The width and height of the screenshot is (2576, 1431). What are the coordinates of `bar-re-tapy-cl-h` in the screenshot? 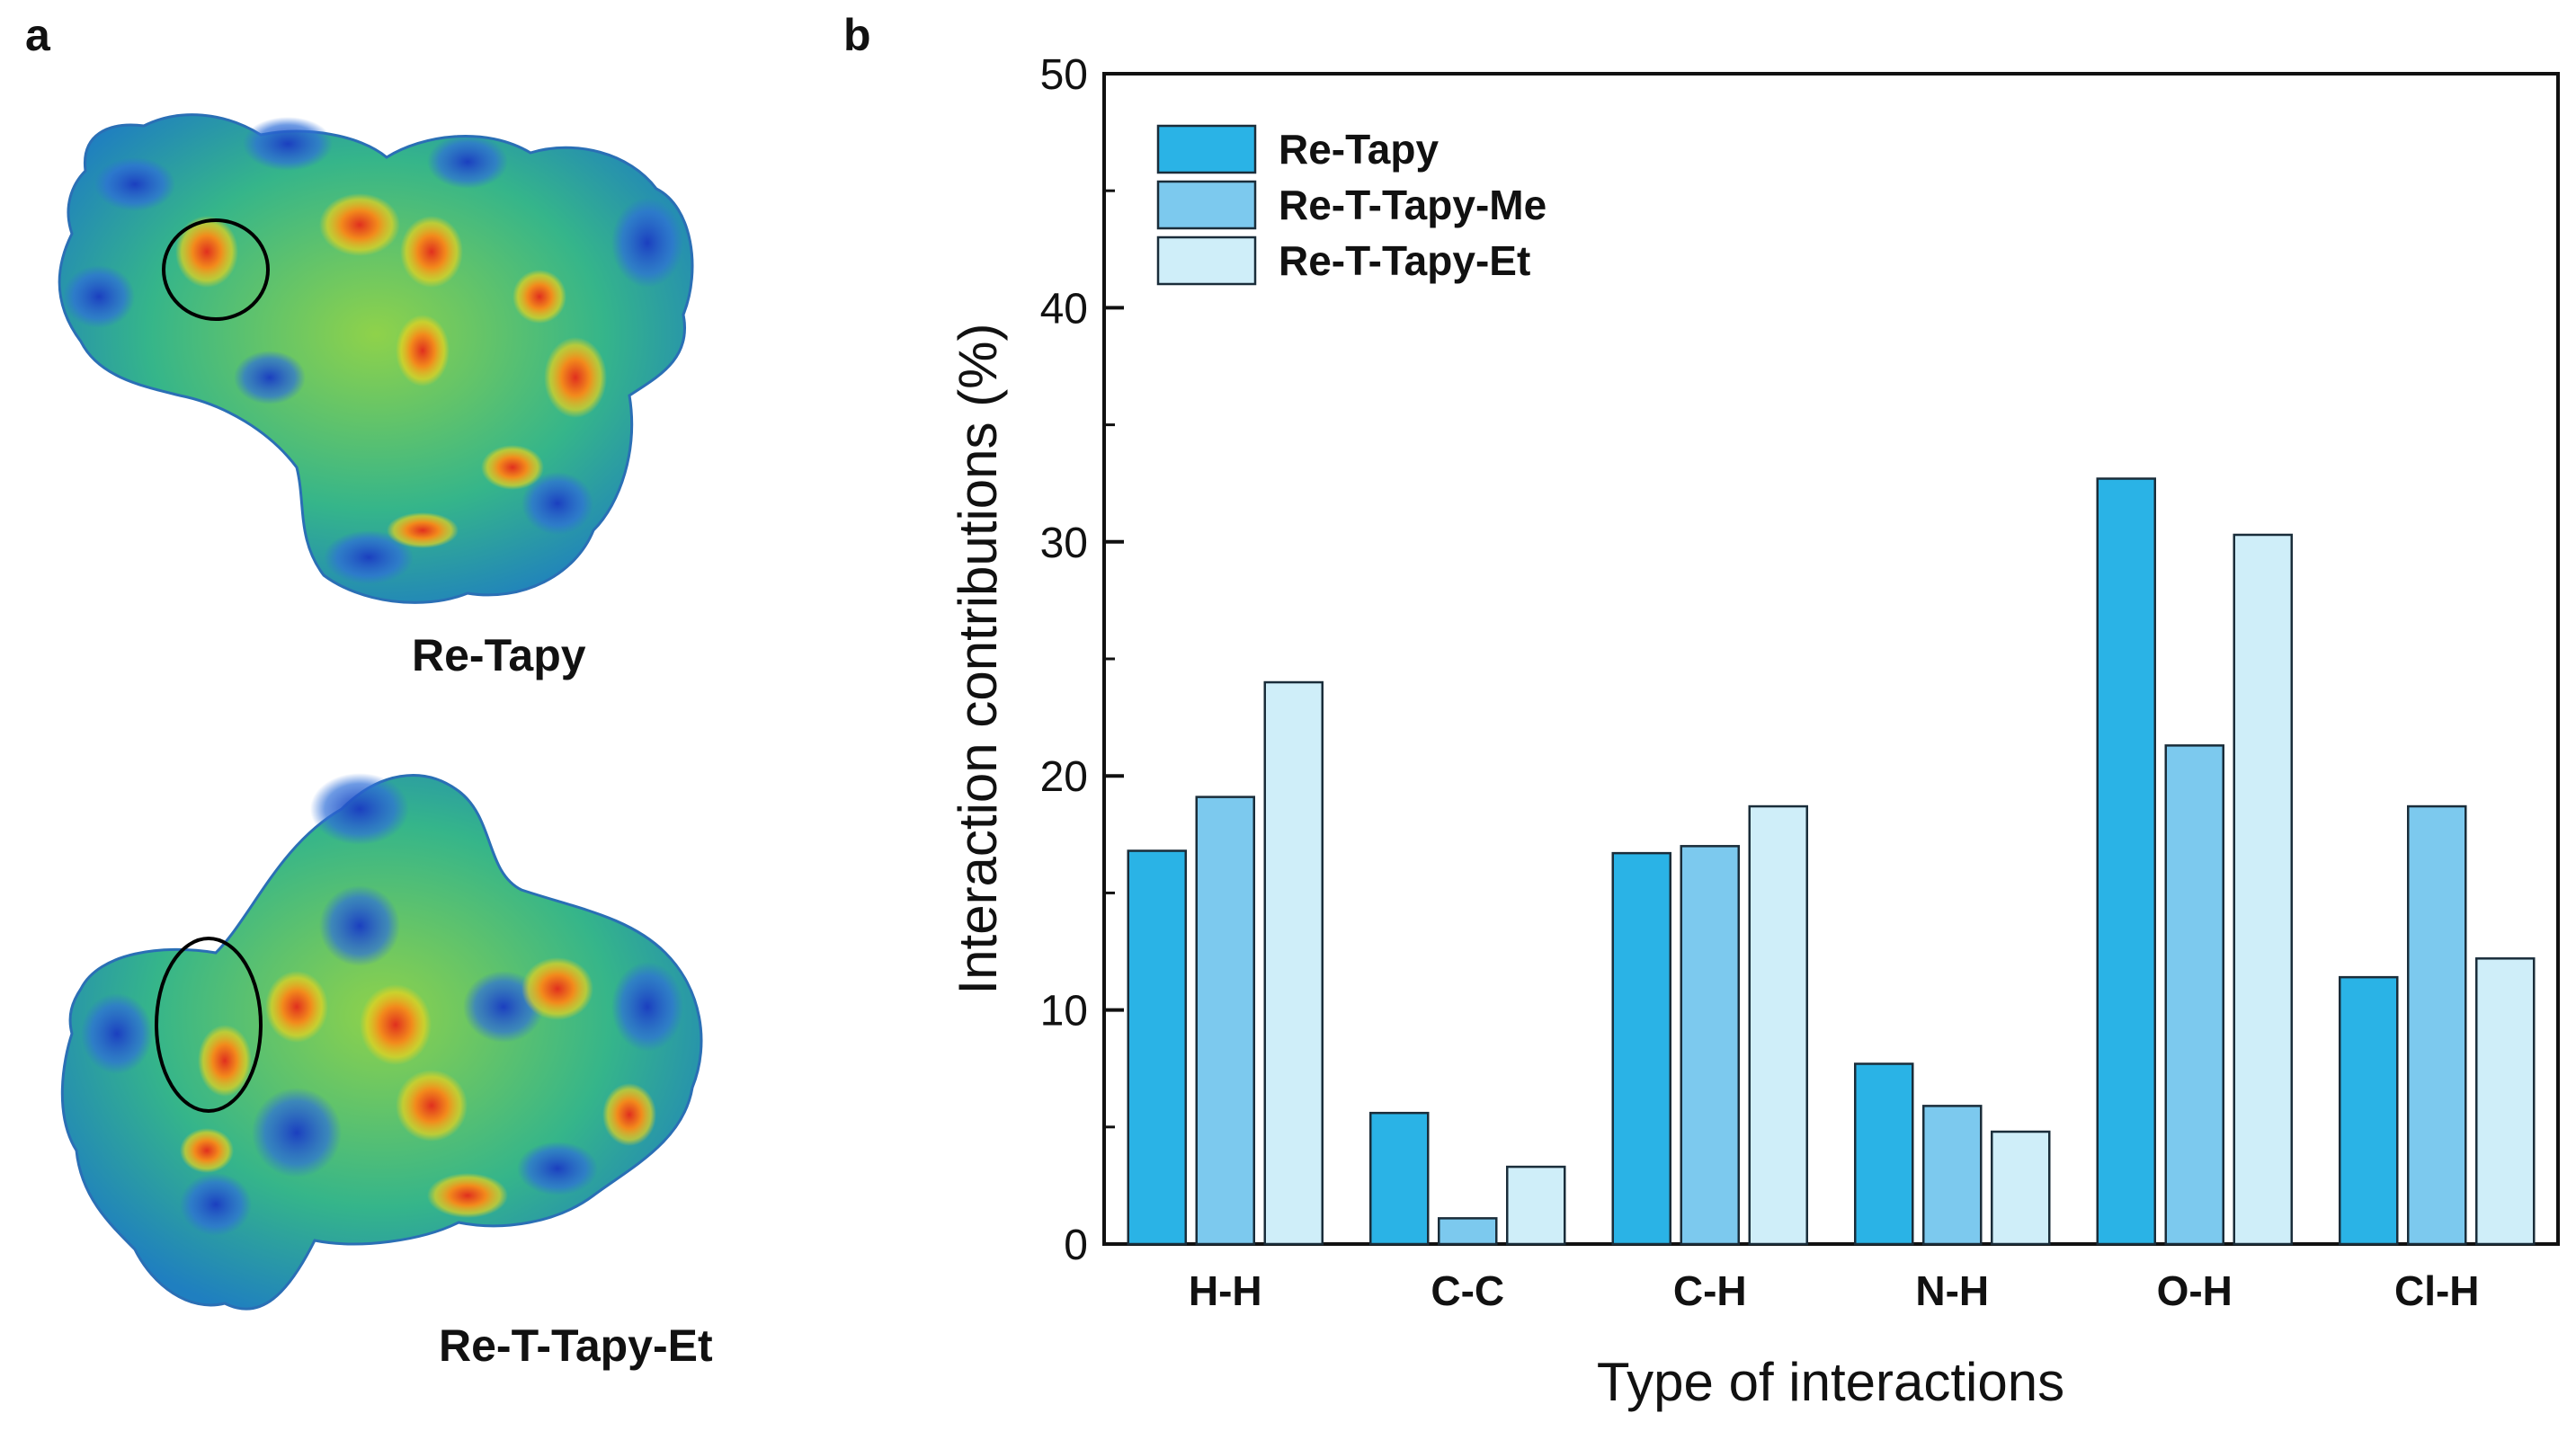 It's located at (2369, 1110).